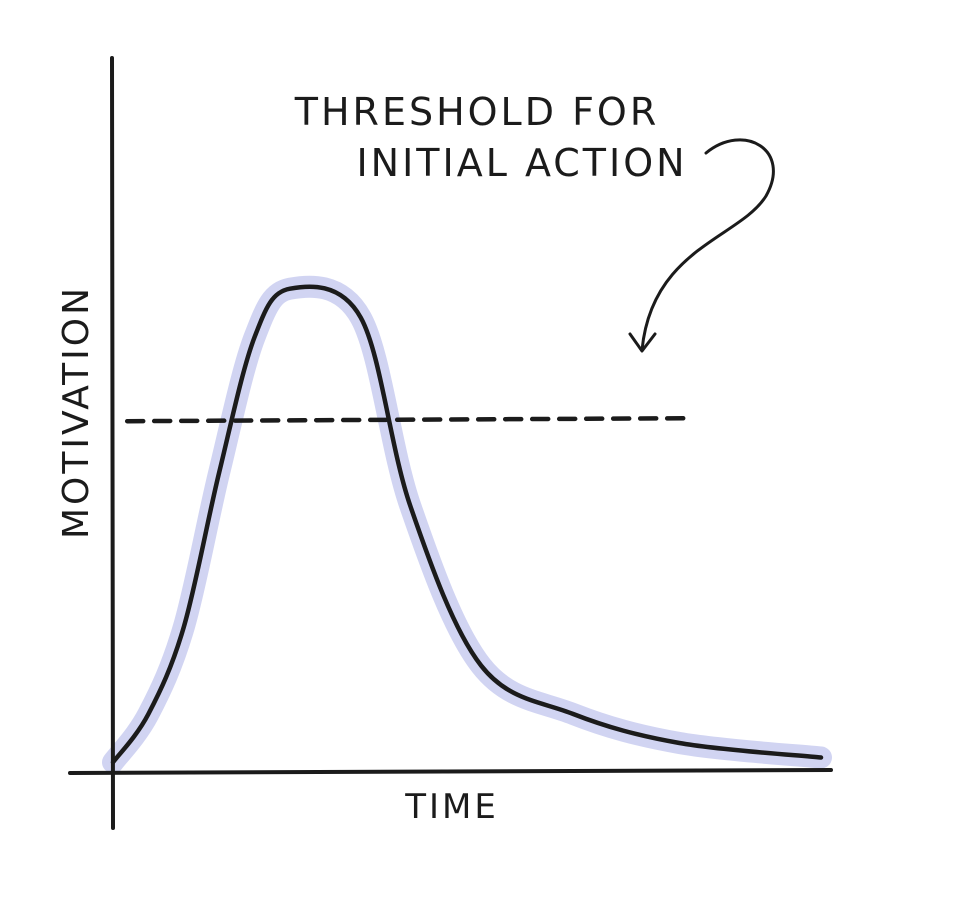 Image resolution: width=977 pixels, height=908 pixels. Describe the element at coordinates (642, 342) in the screenshot. I see `threshold-arrowhead-icon` at that location.